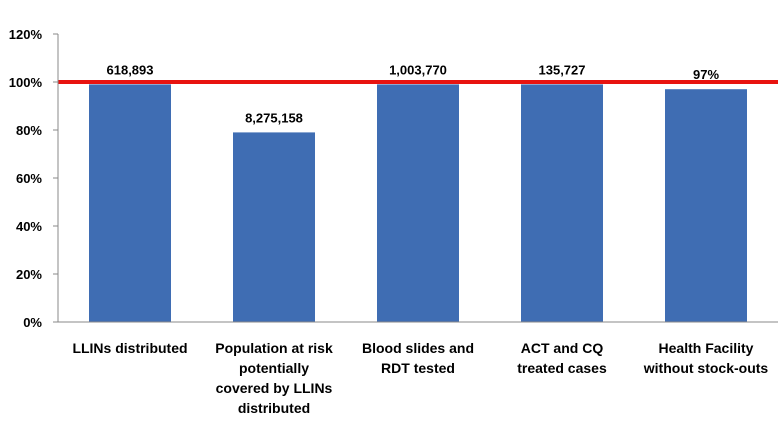 Image resolution: width=780 pixels, height=438 pixels. What do you see at coordinates (26, 34) in the screenshot?
I see `y-tick-label: 120%` at bounding box center [26, 34].